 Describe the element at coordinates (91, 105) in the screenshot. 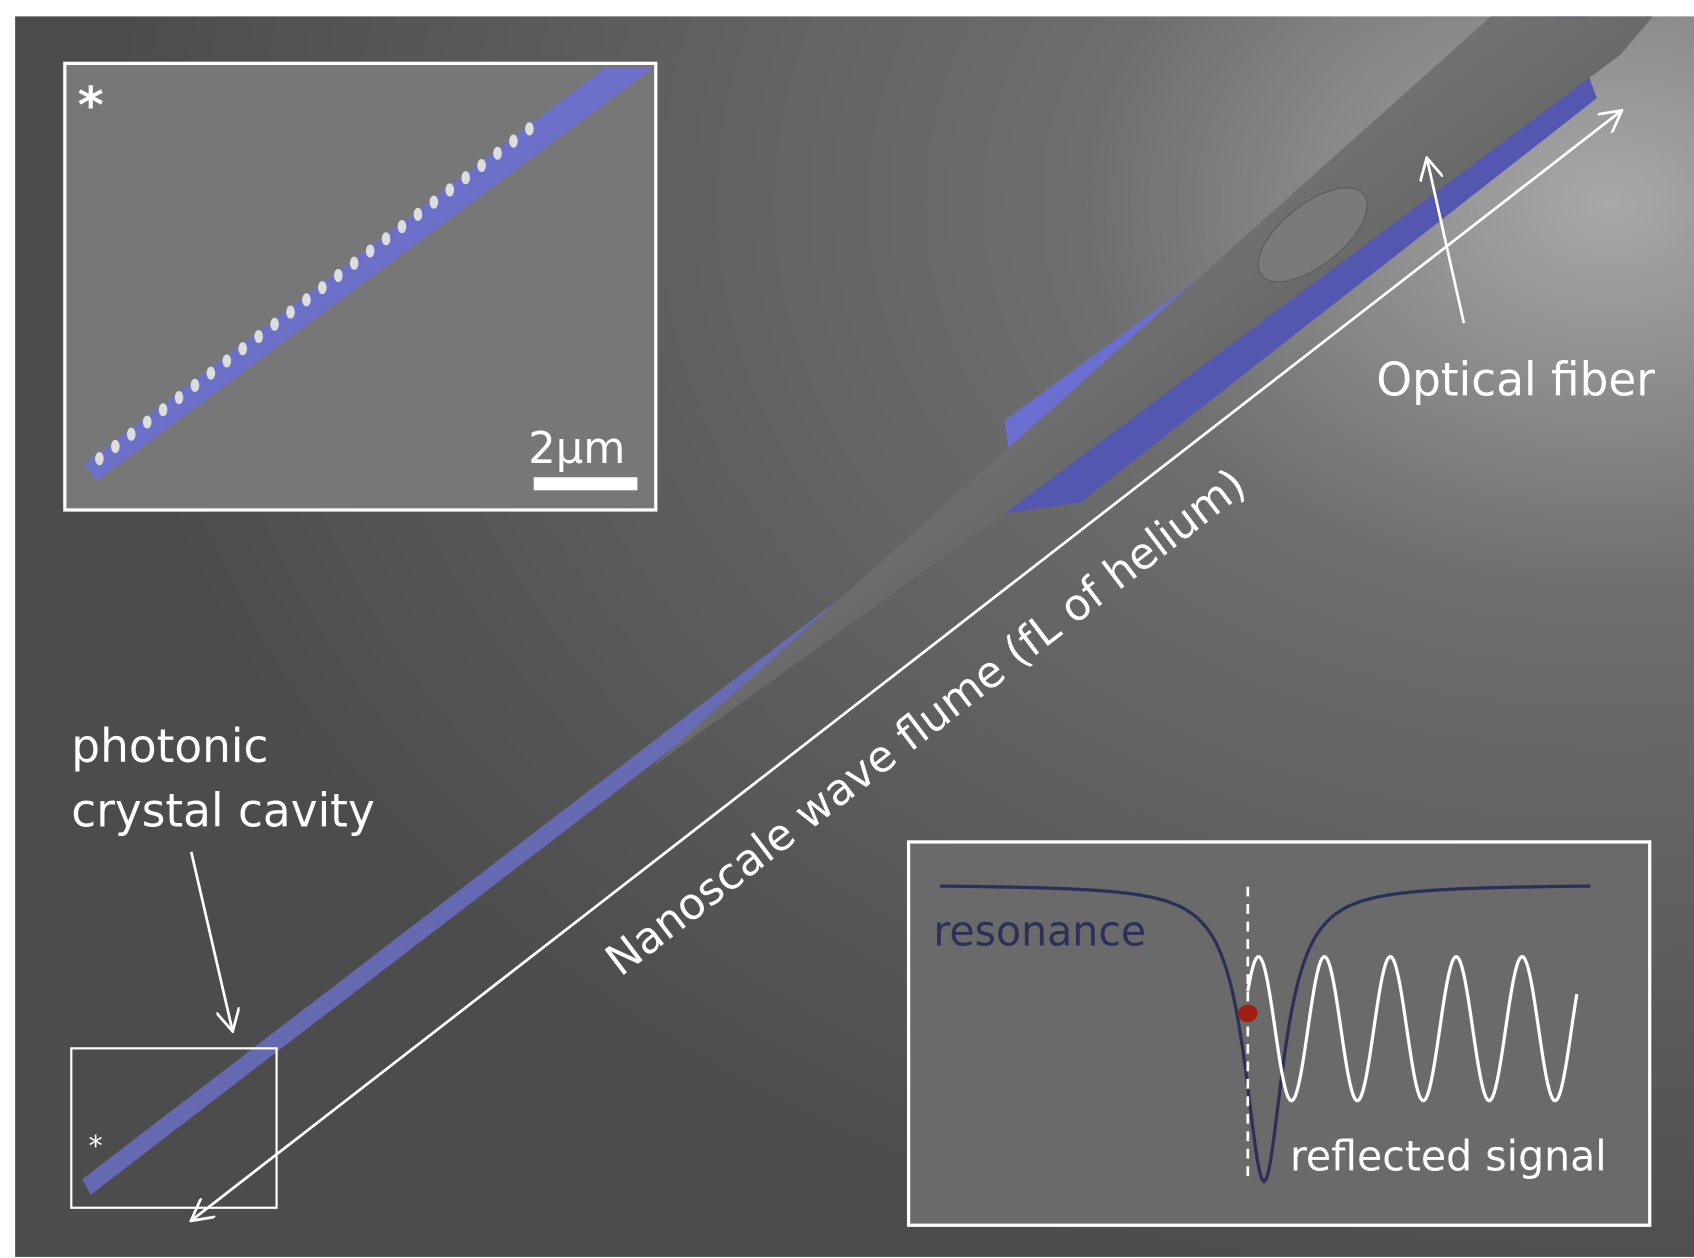

I see `inset-marker: *` at that location.